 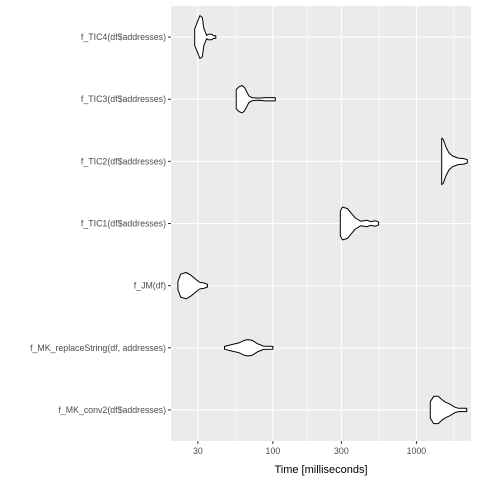 I want to click on y-tick-label: f_MK_conv2(df$addresses), so click(x=112, y=410).